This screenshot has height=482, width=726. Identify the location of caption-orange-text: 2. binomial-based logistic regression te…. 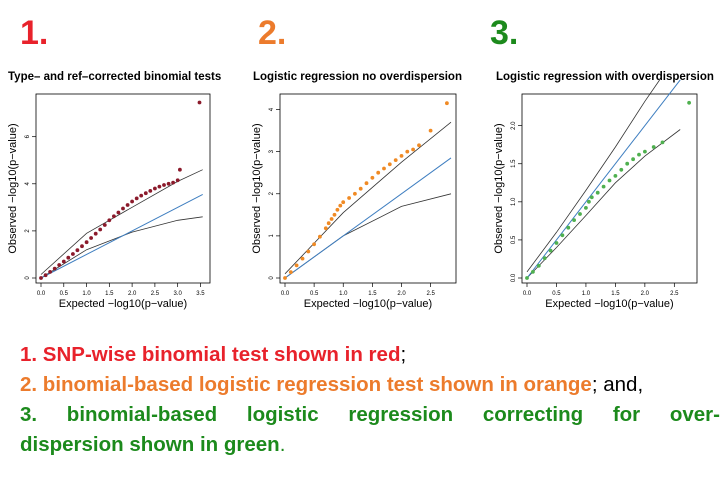
(306, 384).